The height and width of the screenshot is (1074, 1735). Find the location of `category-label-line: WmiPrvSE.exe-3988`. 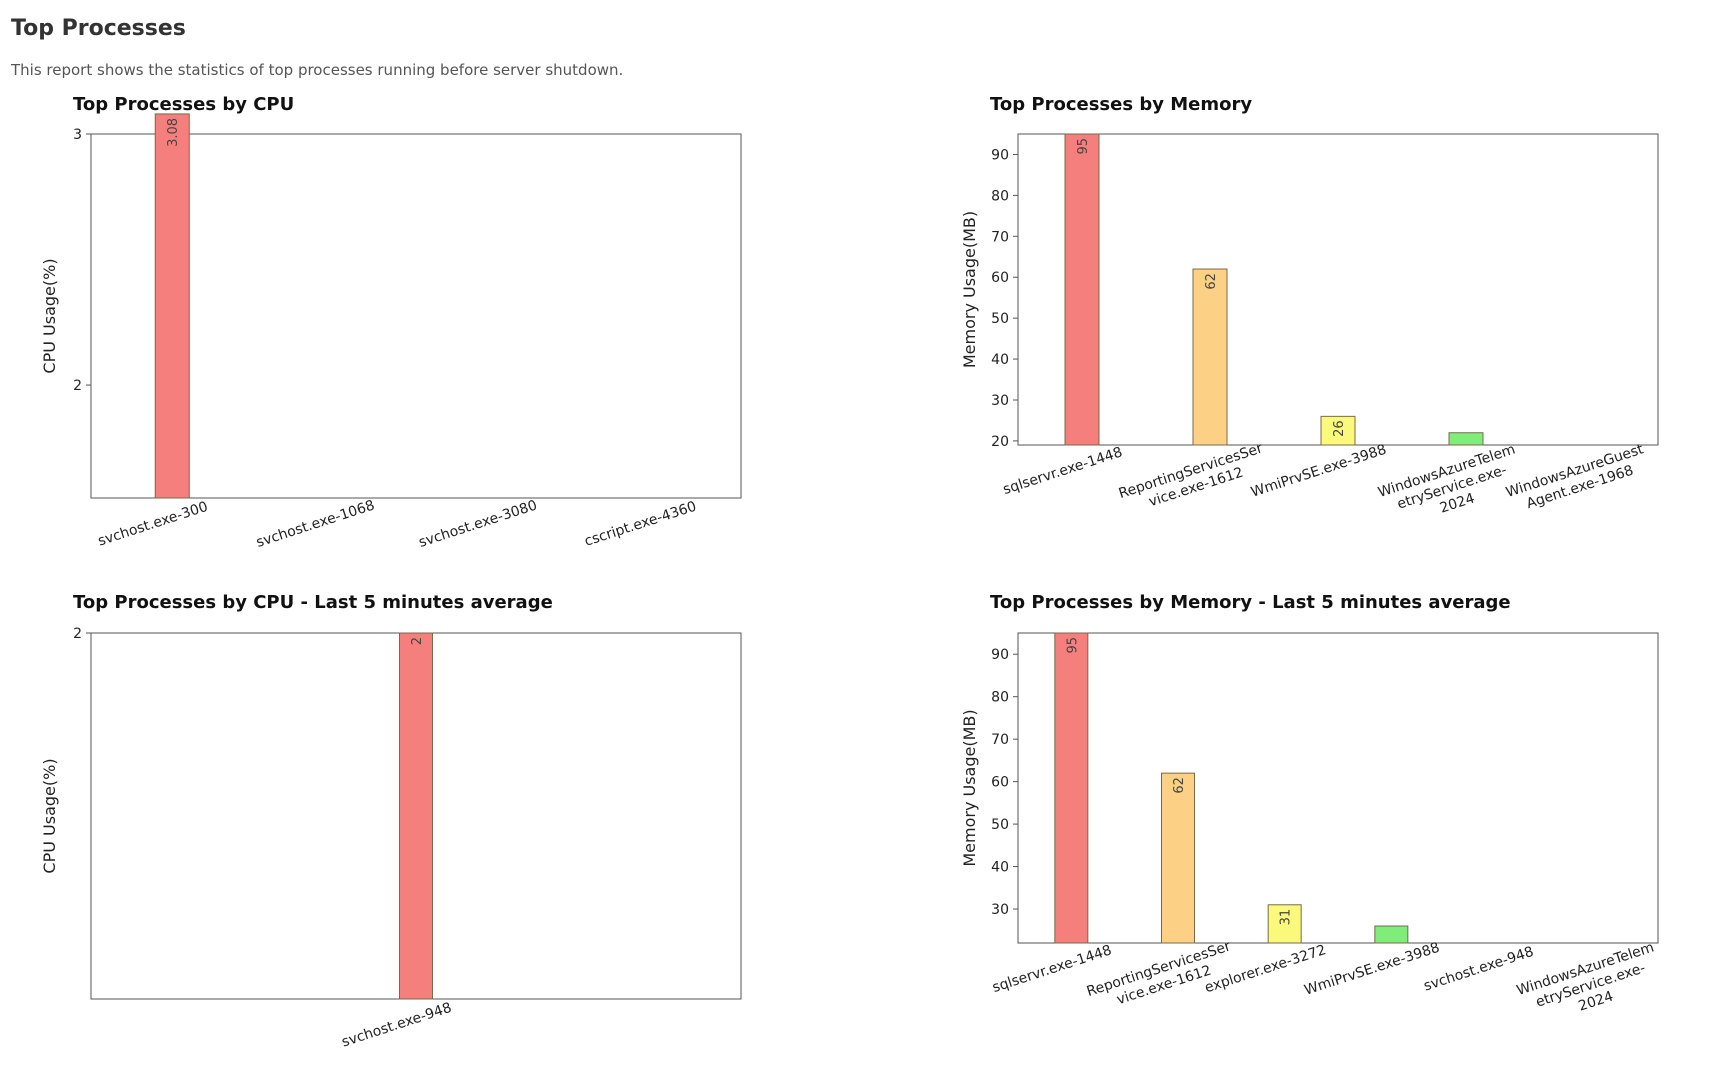

category-label-line: WmiPrvSE.exe-3988 is located at coordinates (1318, 471).